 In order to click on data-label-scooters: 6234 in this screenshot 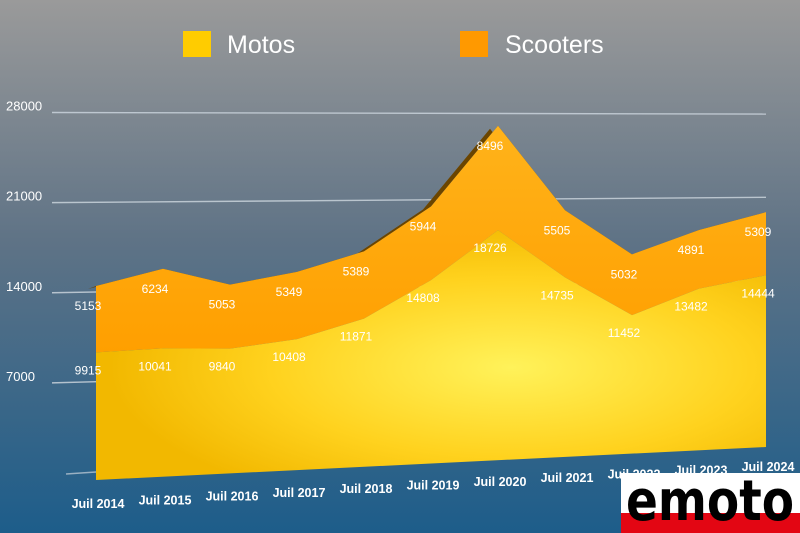, I will do `click(155, 289)`.